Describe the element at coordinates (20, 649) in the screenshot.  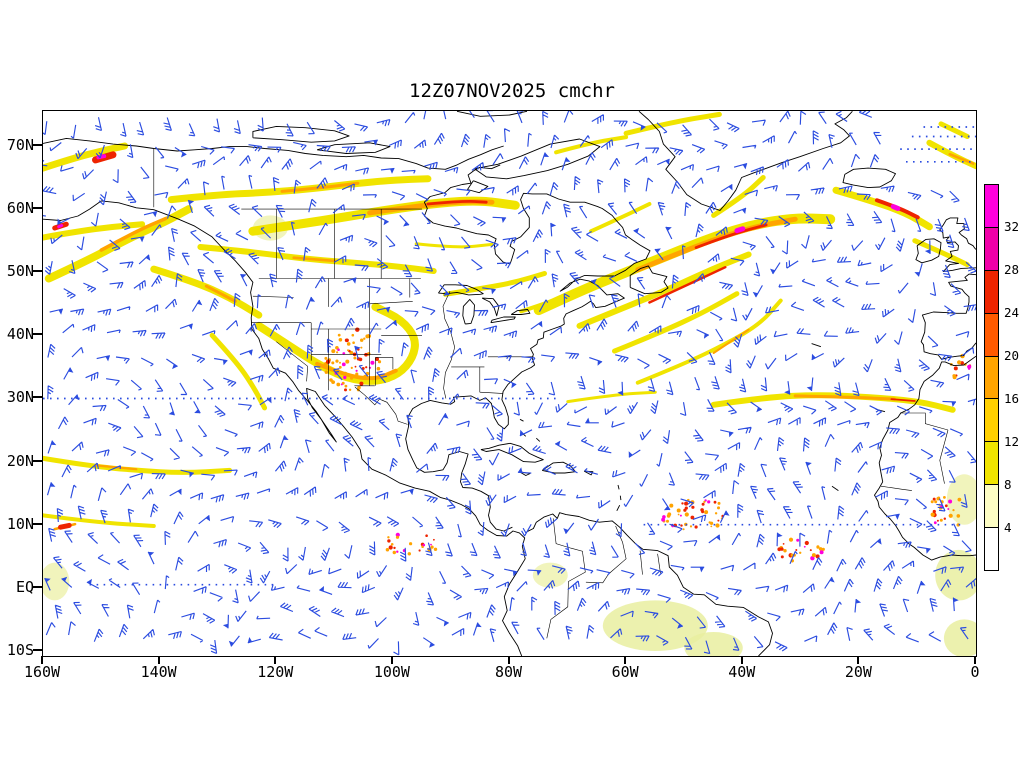
I see `y-axis-tick-label: 10S` at that location.